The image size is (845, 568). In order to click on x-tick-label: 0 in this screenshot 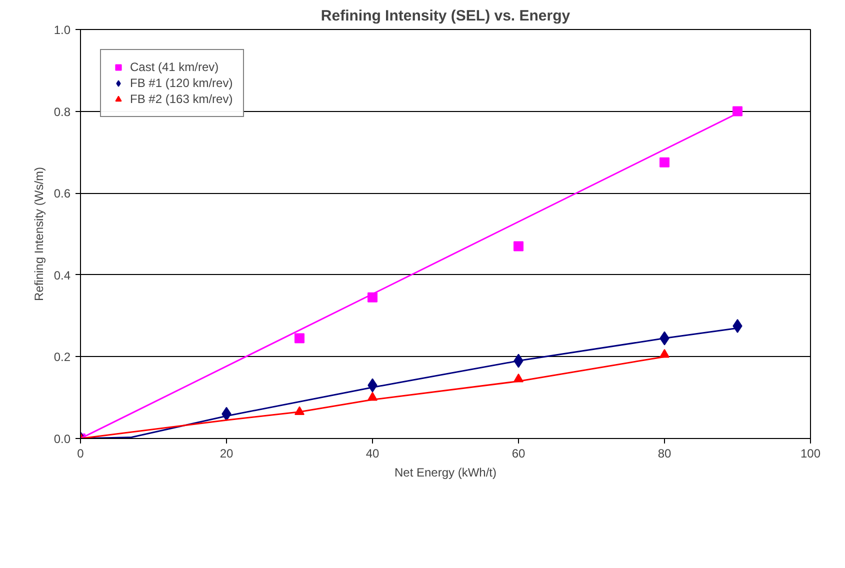, I will do `click(80, 453)`.